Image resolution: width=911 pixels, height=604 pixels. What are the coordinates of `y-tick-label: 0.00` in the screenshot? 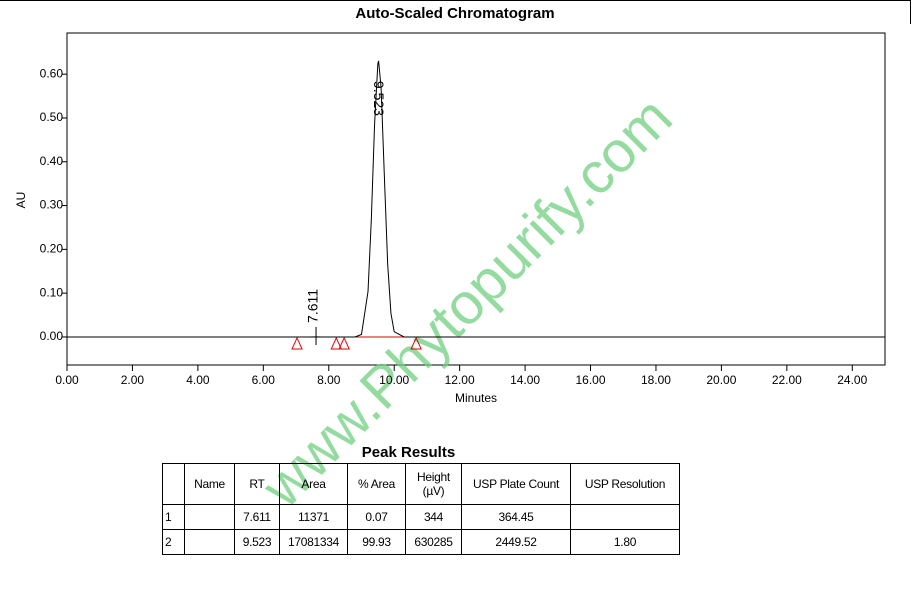 It's located at (52, 336).